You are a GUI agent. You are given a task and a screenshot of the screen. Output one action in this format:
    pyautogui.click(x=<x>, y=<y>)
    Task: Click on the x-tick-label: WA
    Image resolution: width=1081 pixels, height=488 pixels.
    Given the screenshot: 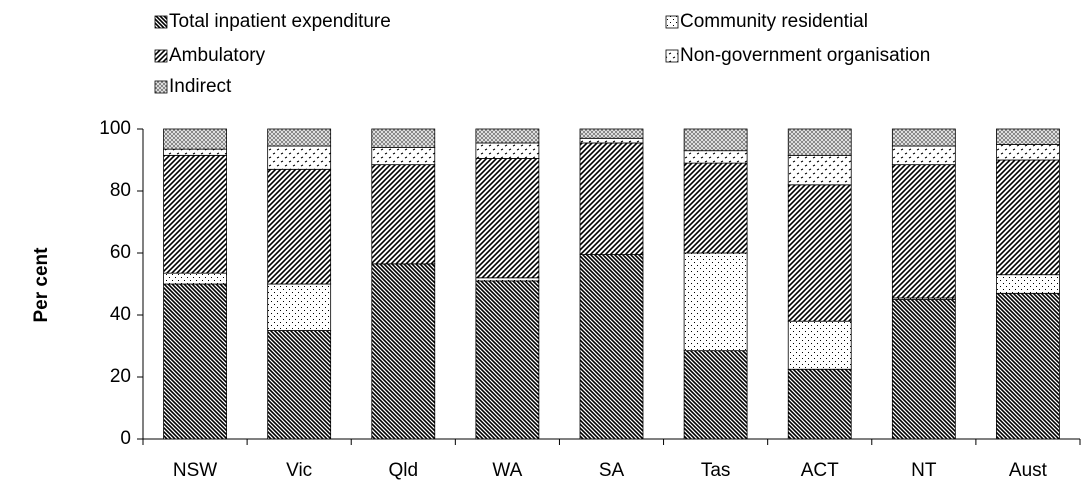 What is the action you would take?
    pyautogui.click(x=507, y=470)
    